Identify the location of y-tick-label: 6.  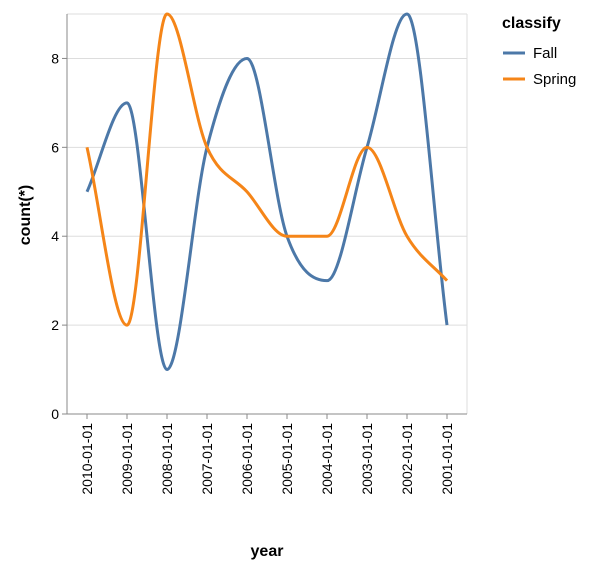
(55, 147).